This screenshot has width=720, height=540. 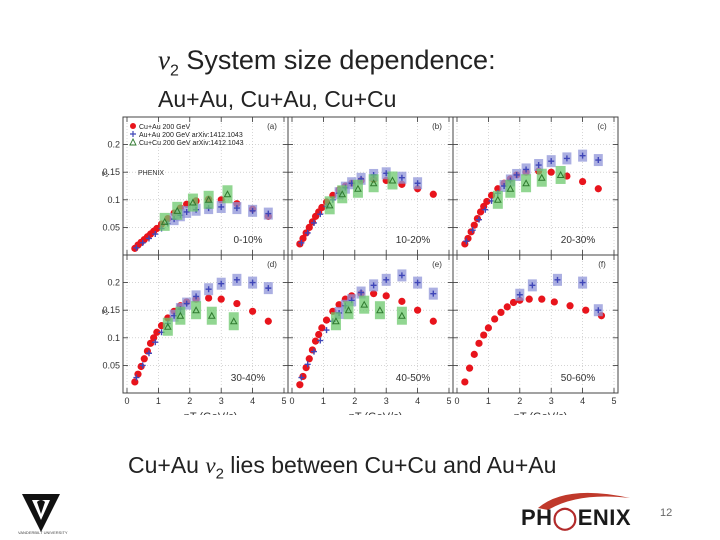 I want to click on panel-label: (b), so click(x=437, y=126).